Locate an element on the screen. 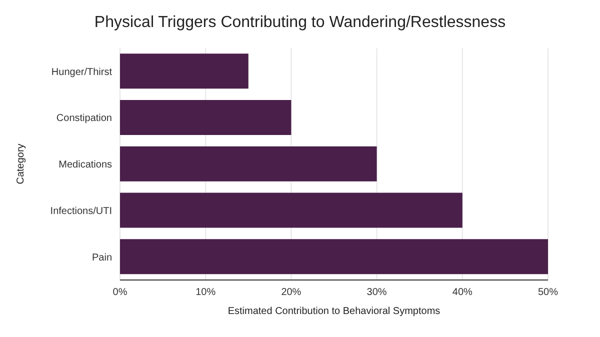  y-tick-label: Pain is located at coordinates (102, 258).